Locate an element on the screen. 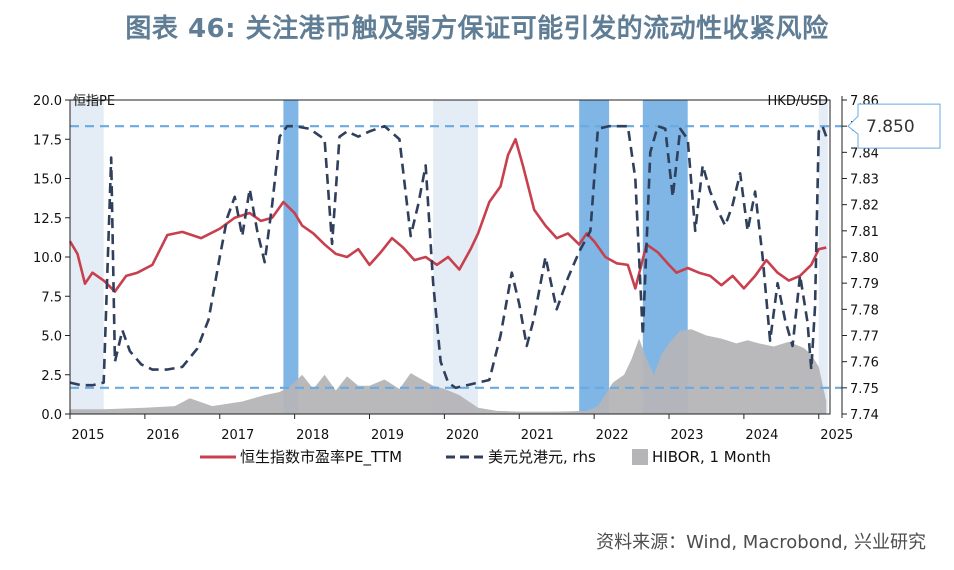  y-right-tick-label-7.78: 7.78 is located at coordinates (864, 310).